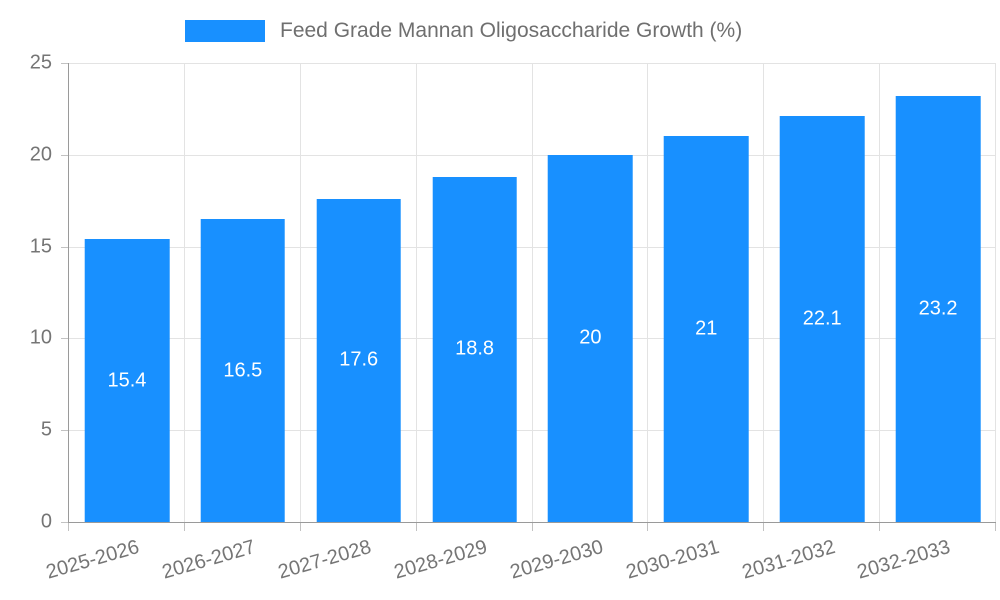 The image size is (1000, 600). I want to click on bar-2030-2031: 21, so click(706, 329).